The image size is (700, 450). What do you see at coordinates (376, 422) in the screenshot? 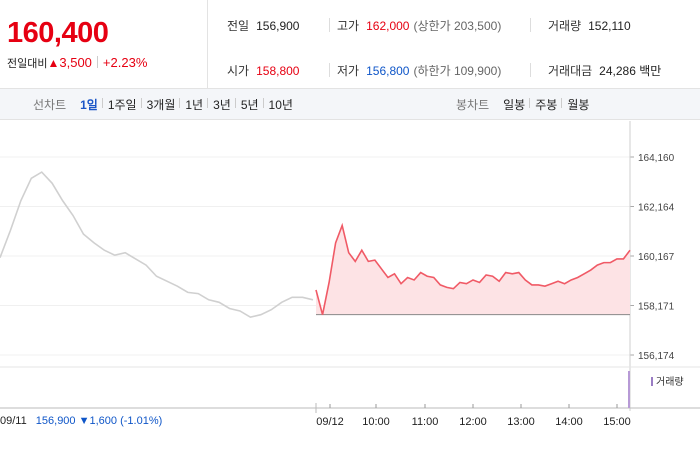
I see `x-tick-label: 10:00` at bounding box center [376, 422].